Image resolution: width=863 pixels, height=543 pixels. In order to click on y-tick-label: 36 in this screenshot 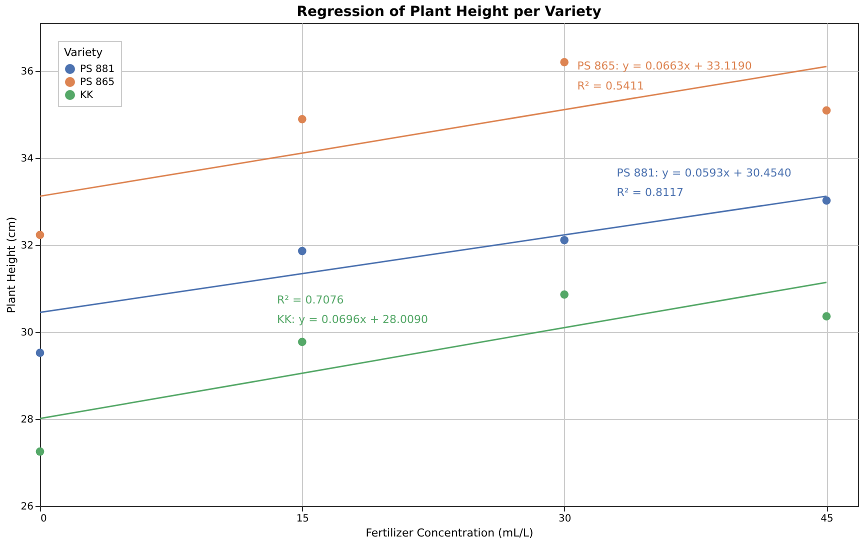, I will do `click(27, 72)`.